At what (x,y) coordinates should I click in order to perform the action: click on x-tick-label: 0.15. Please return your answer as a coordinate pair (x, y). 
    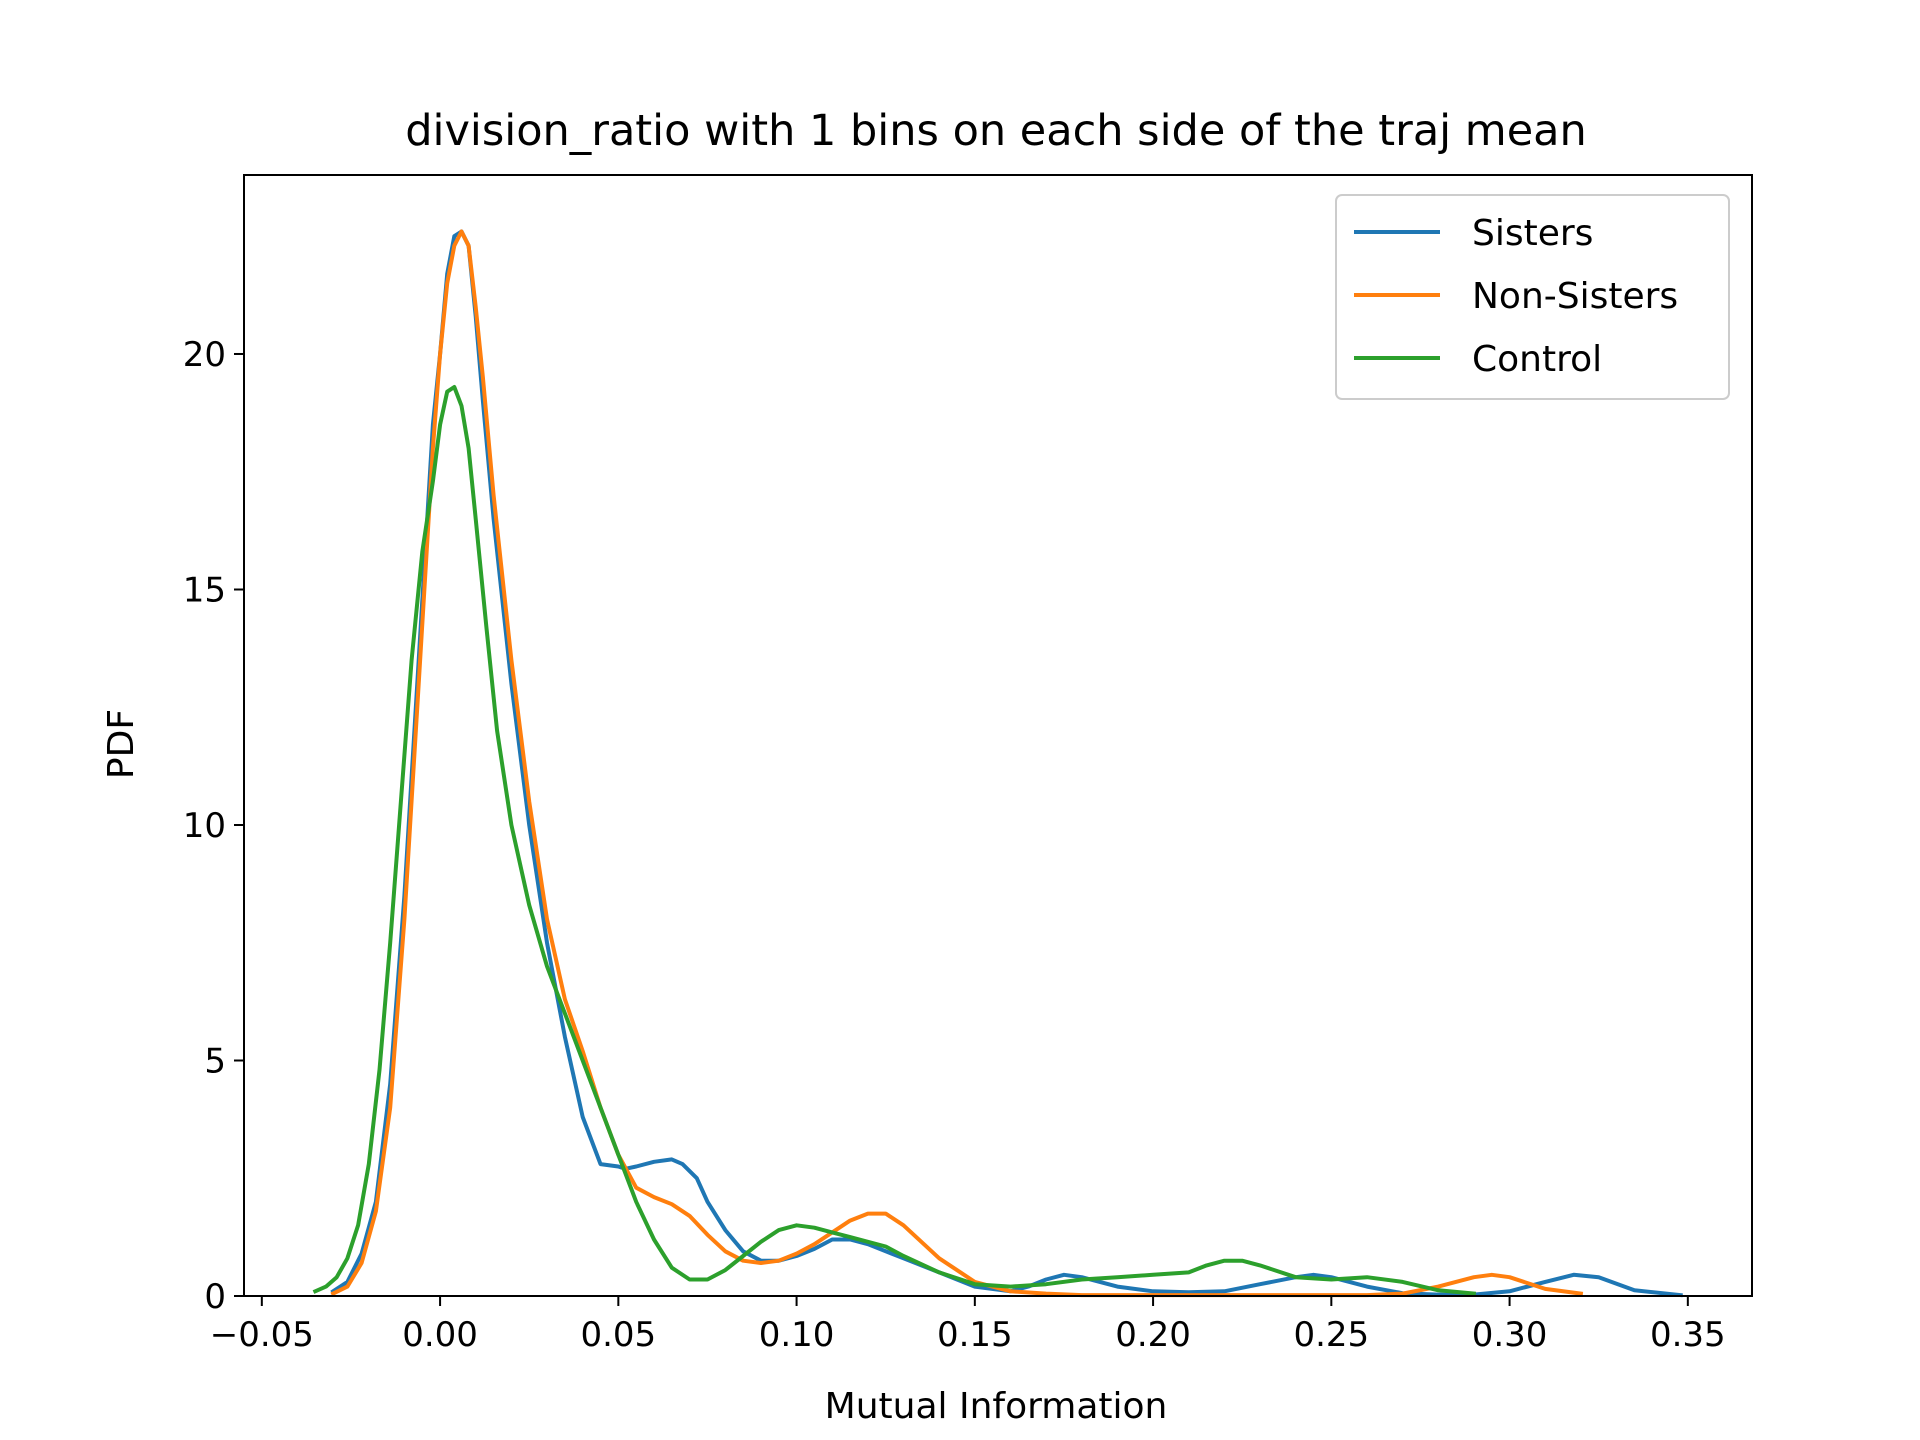
    Looking at the image, I should click on (975, 1335).